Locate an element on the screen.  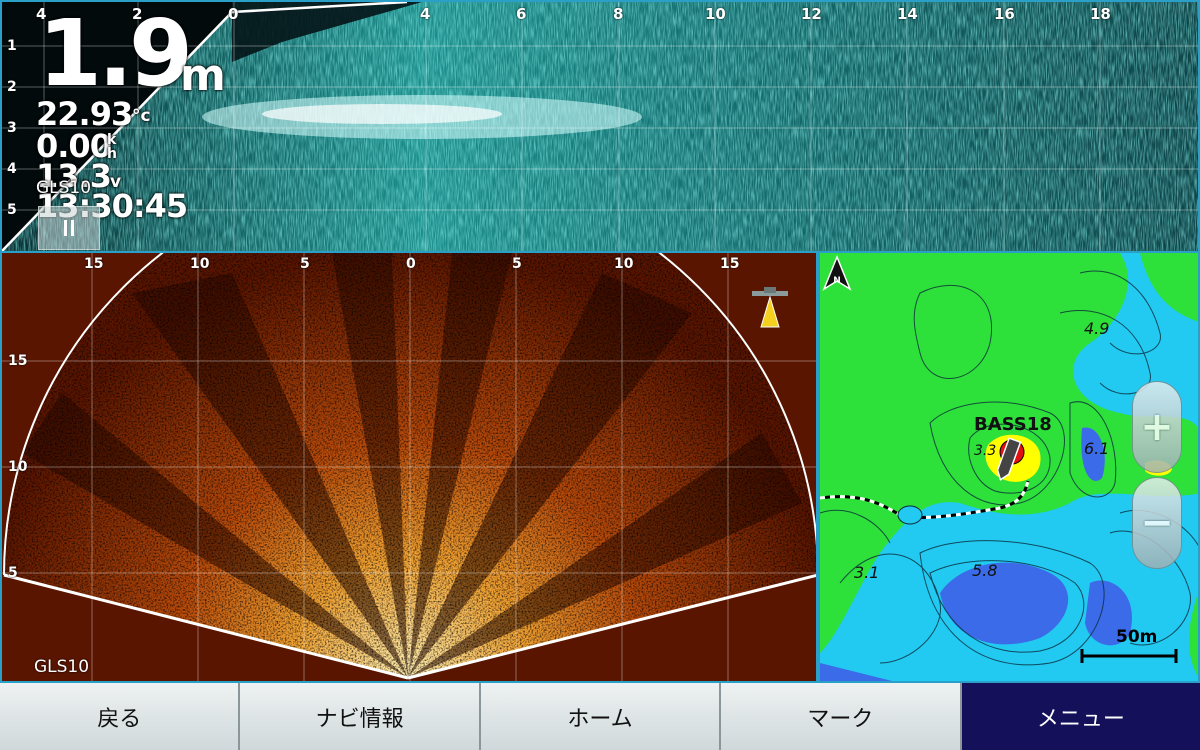
top-y-tick: 2 is located at coordinates (12, 87).